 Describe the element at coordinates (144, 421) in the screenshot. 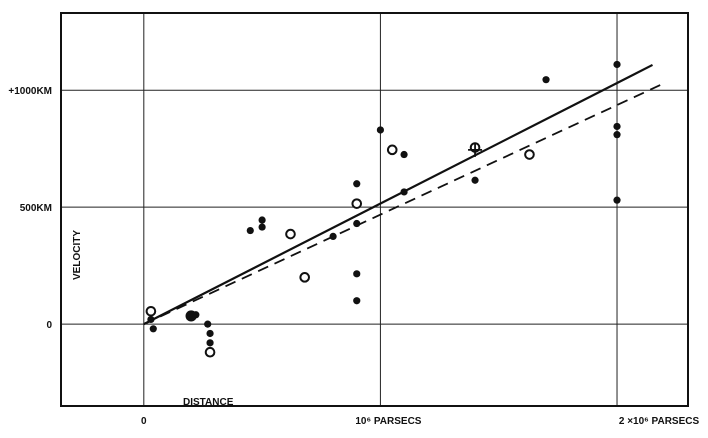

I see `x-tick-label: 0` at that location.